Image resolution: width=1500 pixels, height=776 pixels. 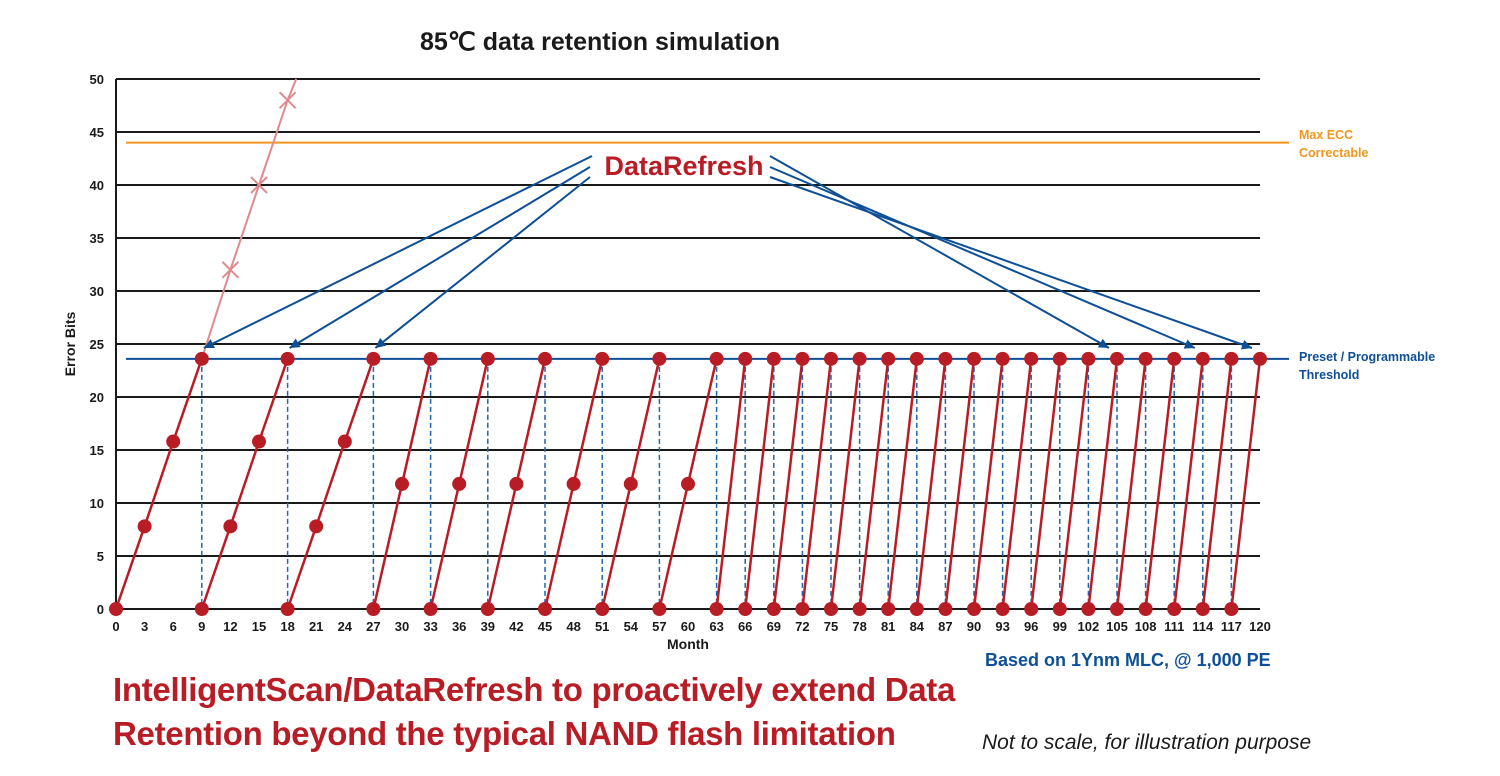 I want to click on y-tick-label: 20, so click(x=97, y=397).